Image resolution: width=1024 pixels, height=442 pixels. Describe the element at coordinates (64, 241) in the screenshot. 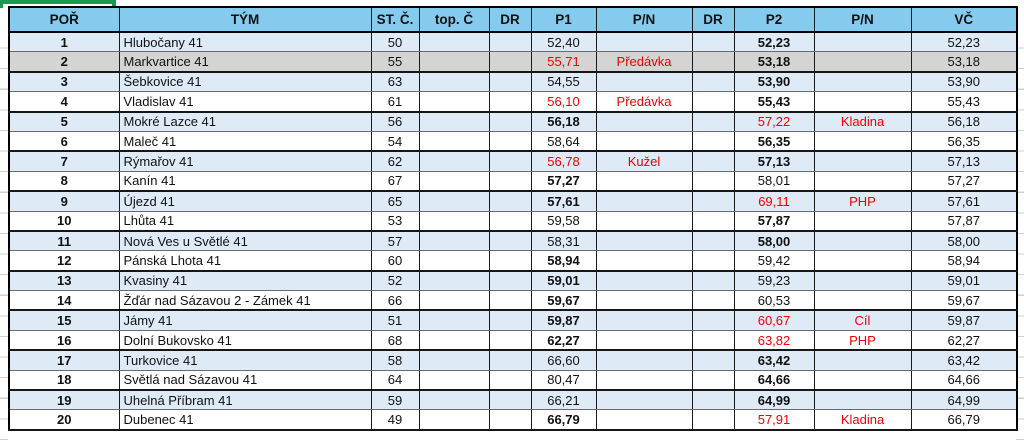

I see `cell-rank: 11` at that location.